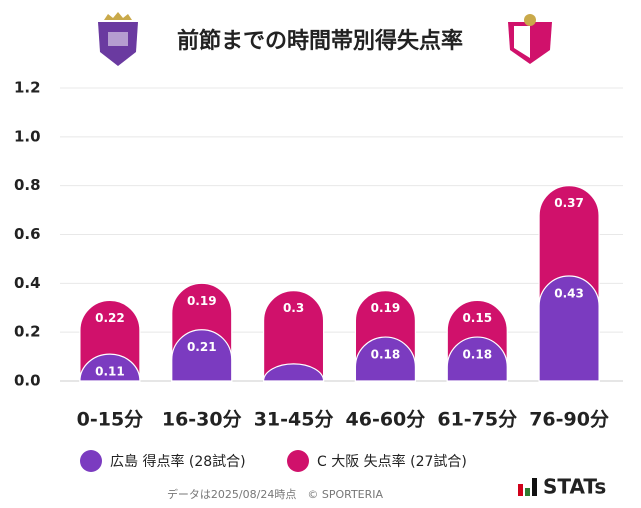 The width and height of the screenshot is (641, 508). I want to click on y-tick-label: 0.4, so click(27, 283).